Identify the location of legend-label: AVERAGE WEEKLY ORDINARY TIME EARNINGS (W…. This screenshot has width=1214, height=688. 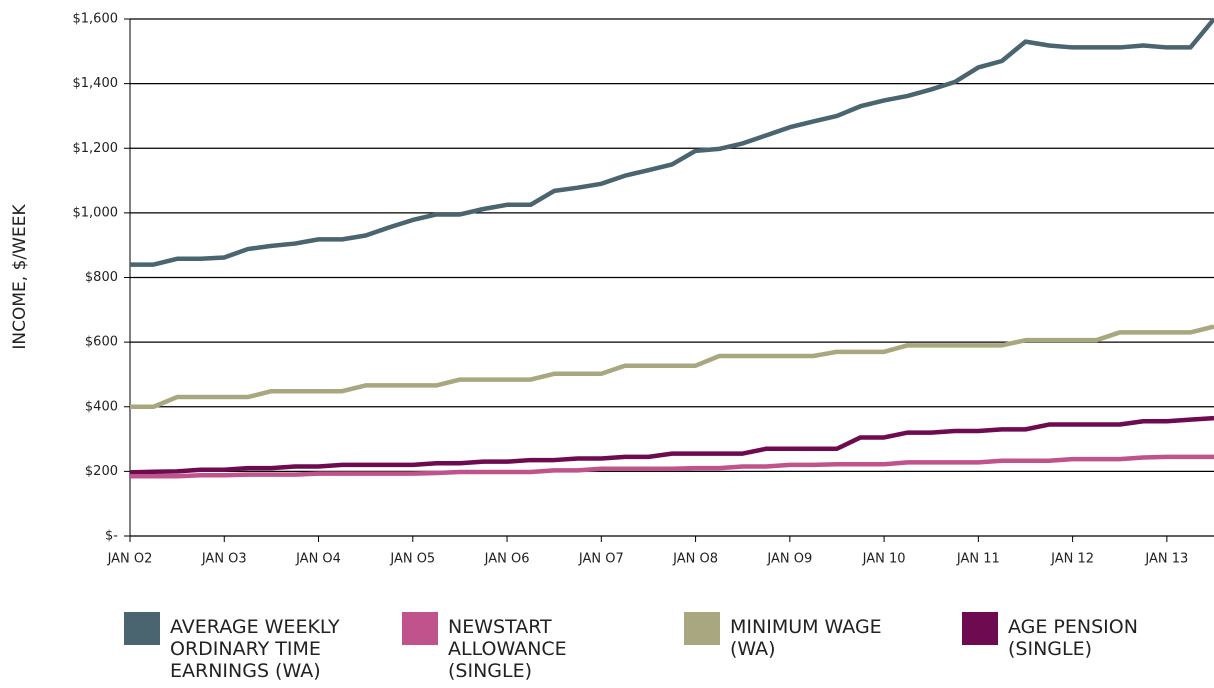
(255, 649).